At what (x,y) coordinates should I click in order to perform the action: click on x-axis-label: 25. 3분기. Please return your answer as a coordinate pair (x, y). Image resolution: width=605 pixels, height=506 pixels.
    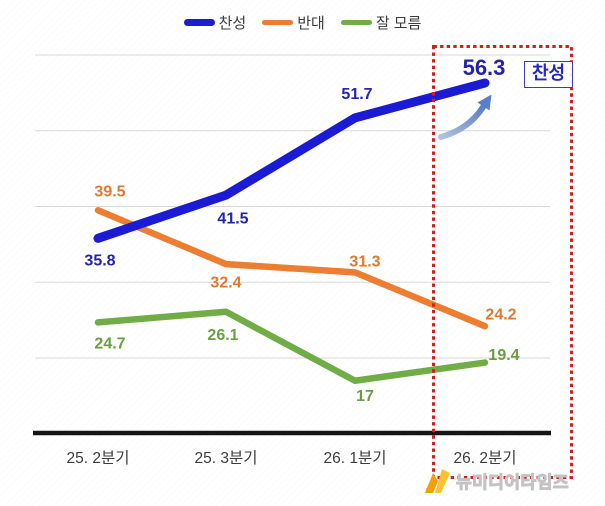
    Looking at the image, I should click on (226, 458).